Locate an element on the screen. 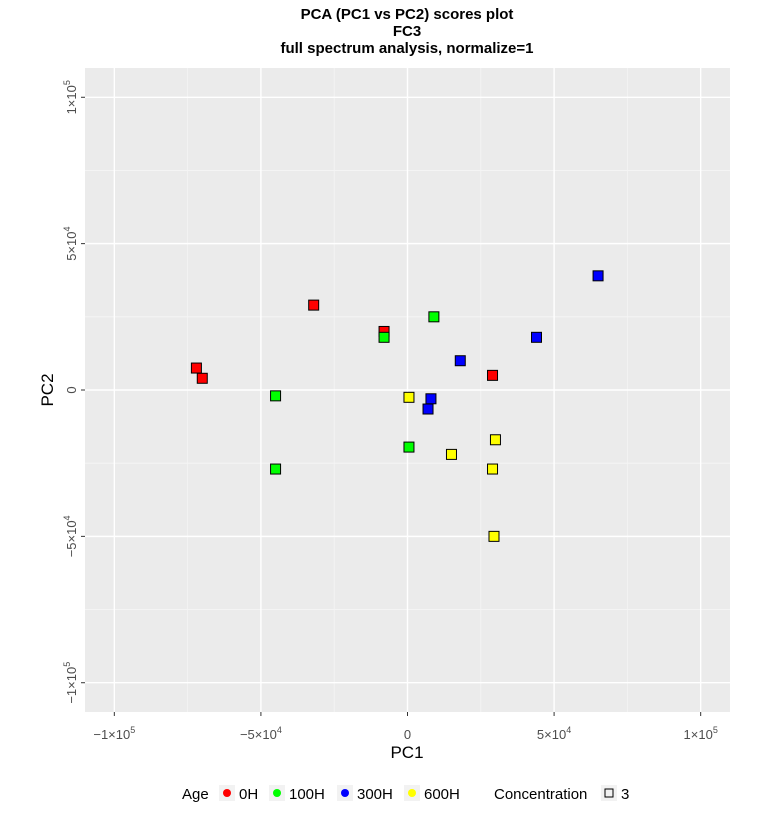  legend-concentration-square is located at coordinates (609, 793).